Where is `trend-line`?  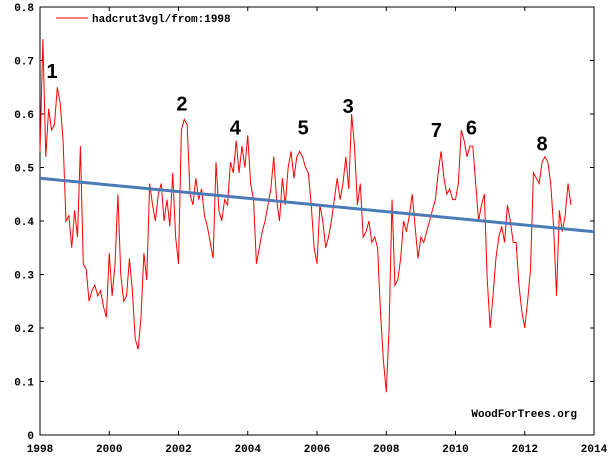
trend-line is located at coordinates (317, 205).